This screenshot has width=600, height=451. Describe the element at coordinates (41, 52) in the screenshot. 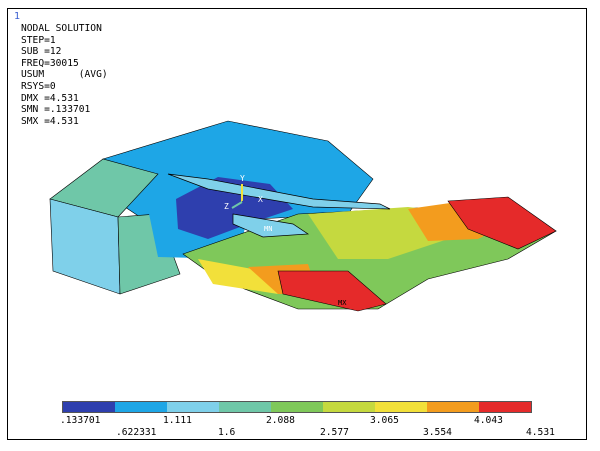

I see `info-line-sub: SUB =12` at that location.